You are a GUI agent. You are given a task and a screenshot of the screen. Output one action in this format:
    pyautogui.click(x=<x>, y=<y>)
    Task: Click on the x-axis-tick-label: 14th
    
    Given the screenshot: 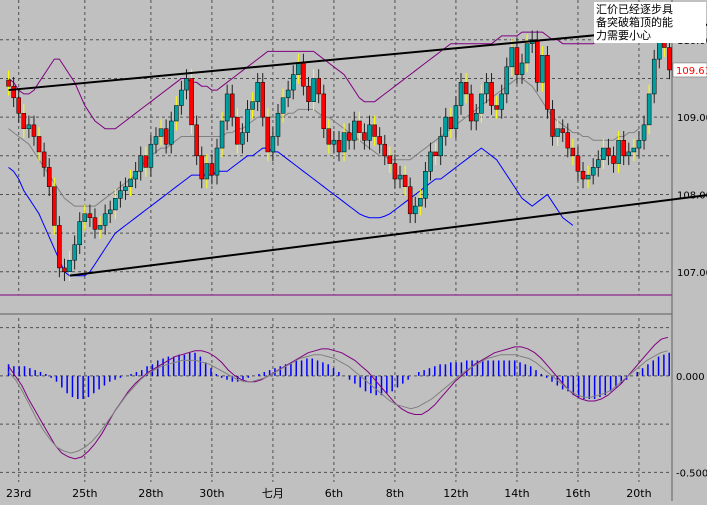 What is the action you would take?
    pyautogui.click(x=516, y=493)
    